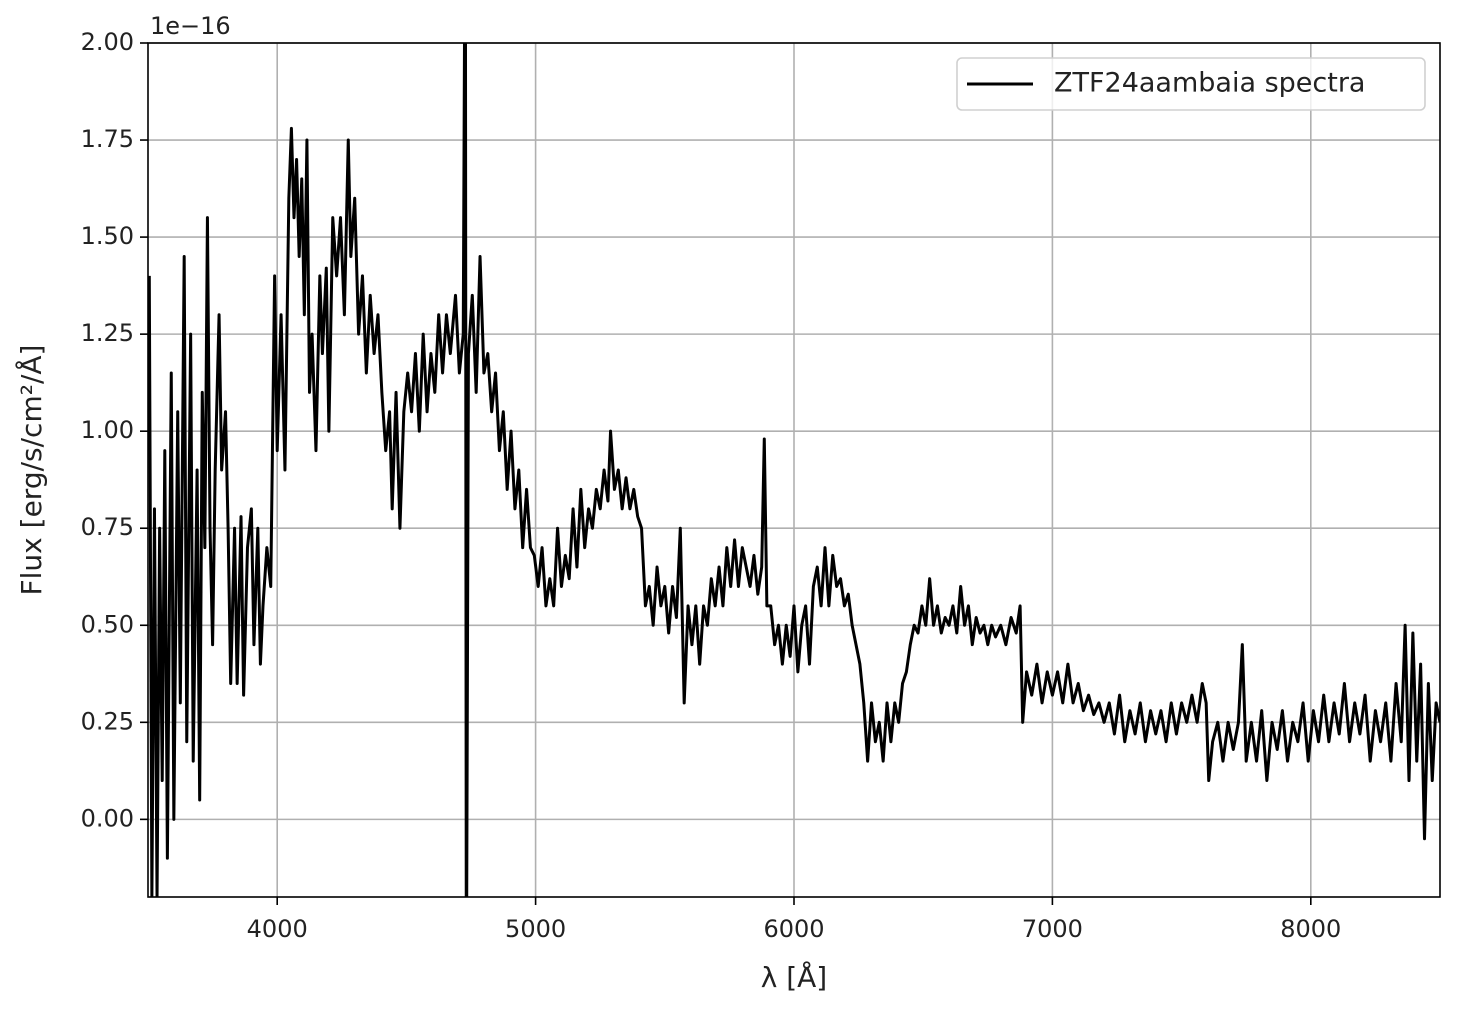 The width and height of the screenshot is (1457, 1012). What do you see at coordinates (107, 624) in the screenshot?
I see `y-tick-label: 0.50` at bounding box center [107, 624].